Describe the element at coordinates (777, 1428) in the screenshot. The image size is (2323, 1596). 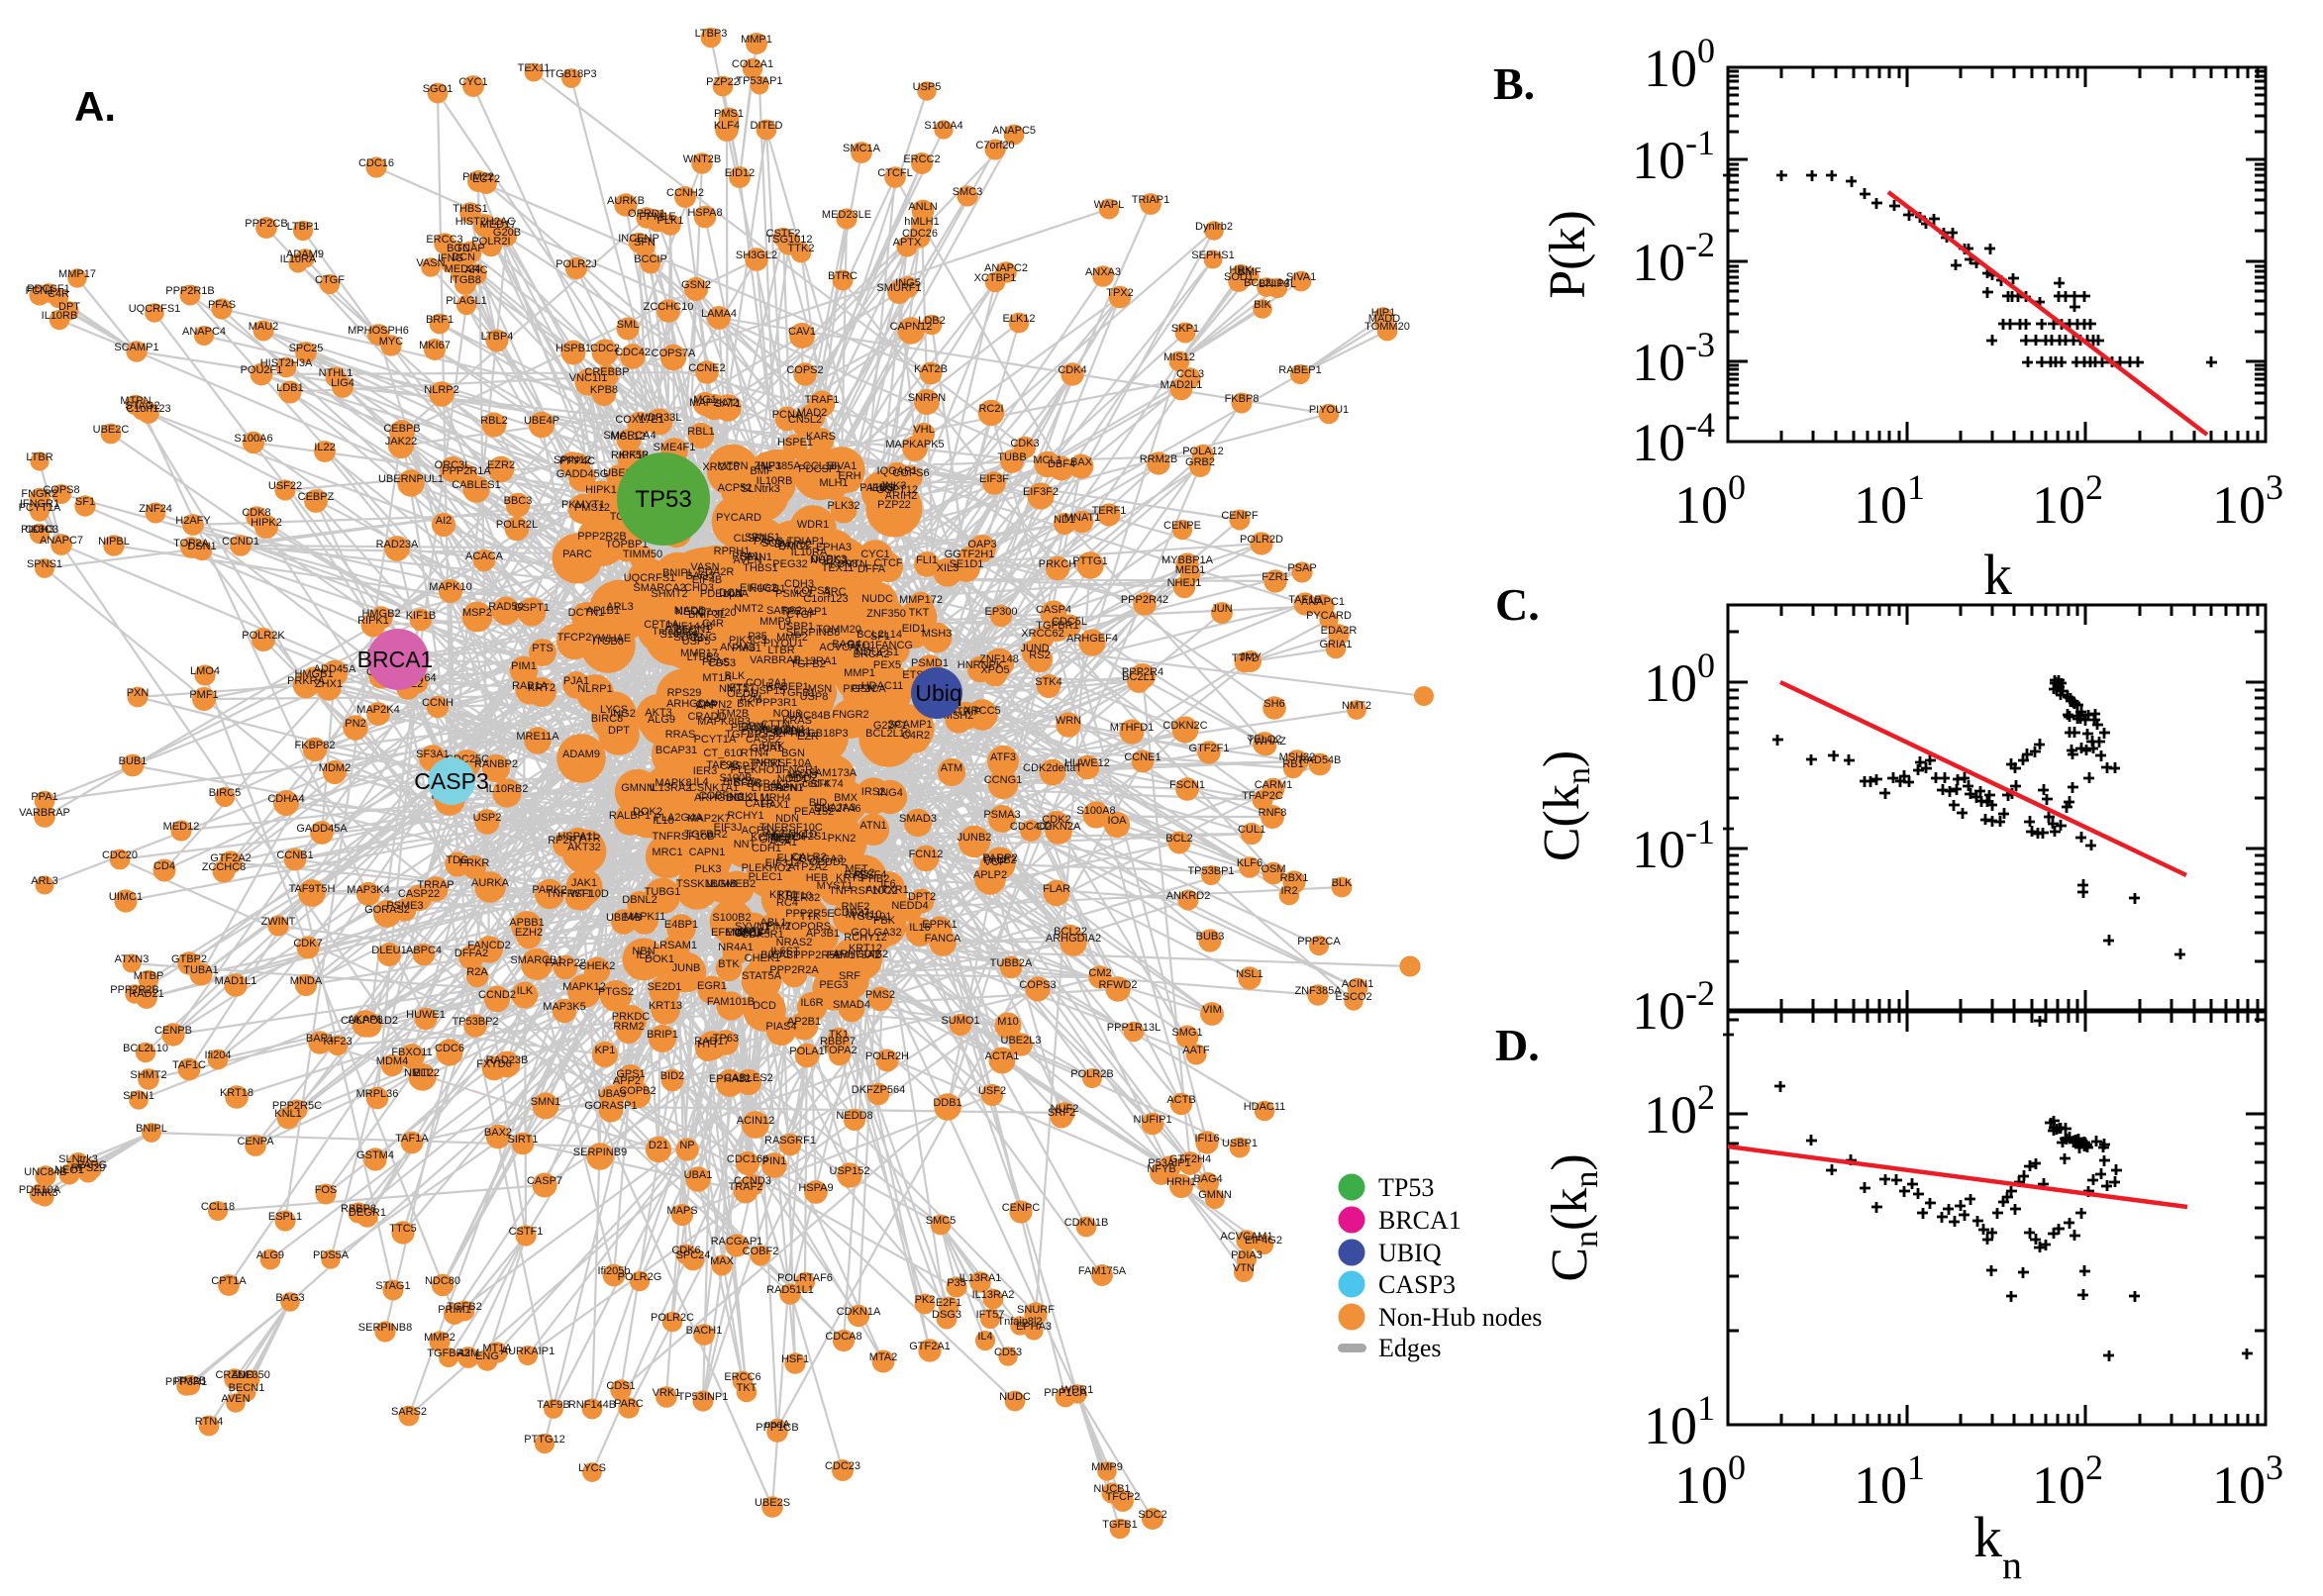
I see `svg-text: PPP1CB` at that location.